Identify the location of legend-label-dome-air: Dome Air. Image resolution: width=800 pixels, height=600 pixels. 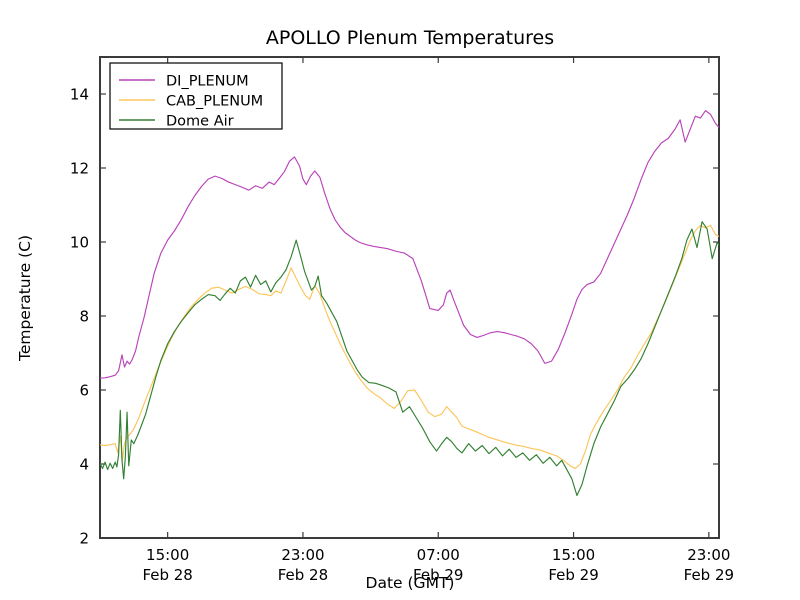
(200, 122).